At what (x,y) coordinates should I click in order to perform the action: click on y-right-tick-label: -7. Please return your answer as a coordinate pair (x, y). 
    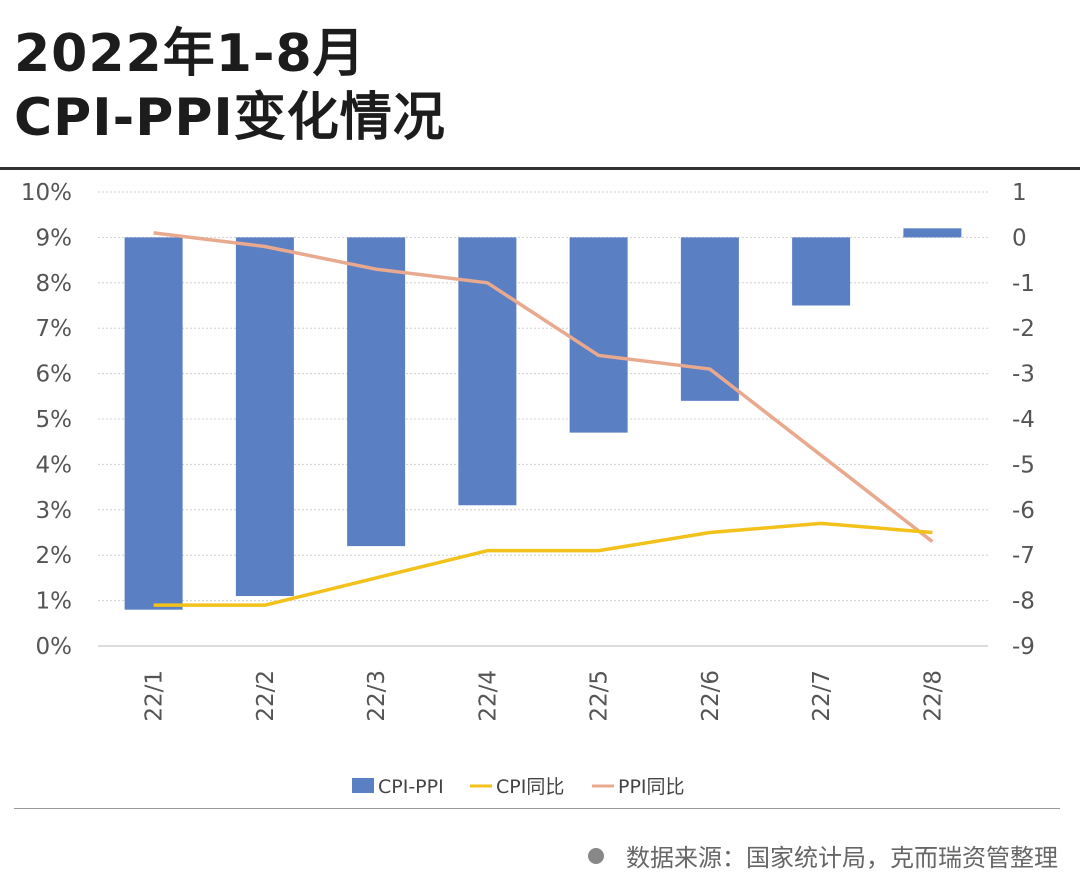
    Looking at the image, I should click on (1023, 556).